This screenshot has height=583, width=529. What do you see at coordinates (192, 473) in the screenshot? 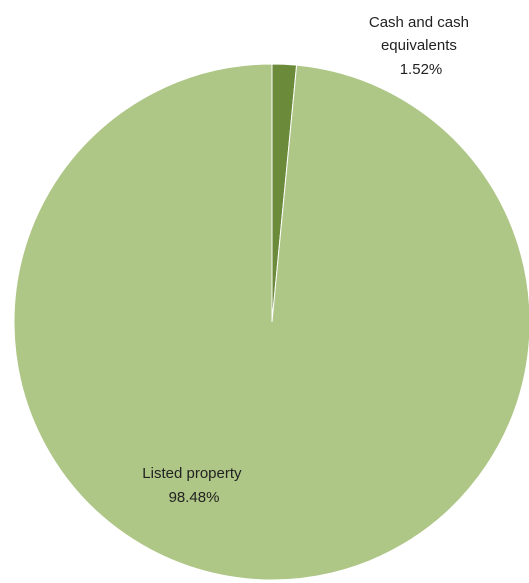
I see `slice-label-listed-property-line1: Listed property` at bounding box center [192, 473].